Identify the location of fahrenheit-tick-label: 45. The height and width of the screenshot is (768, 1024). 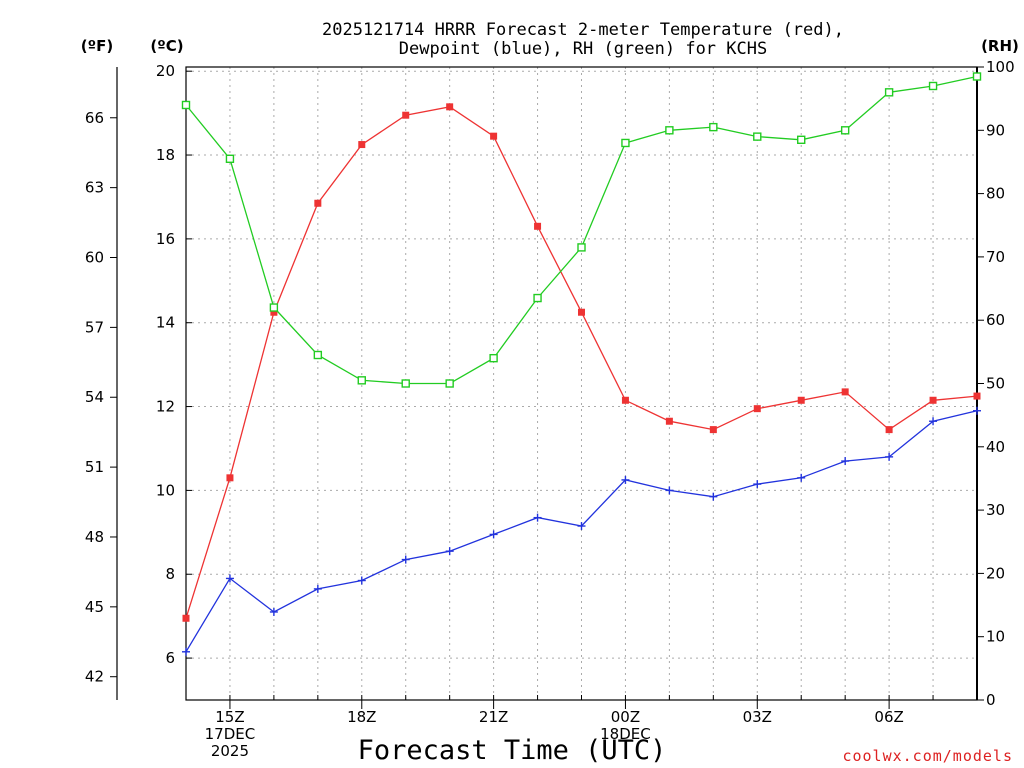
(94, 607).